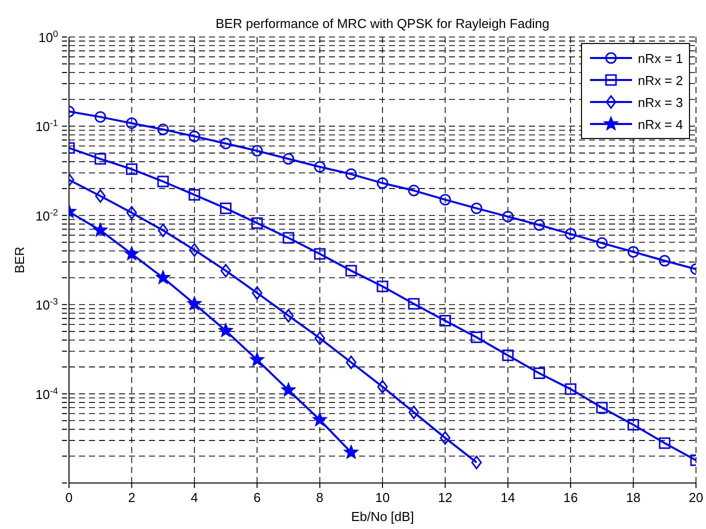  Describe the element at coordinates (320, 497) in the screenshot. I see `x-tick-label: 8` at that location.